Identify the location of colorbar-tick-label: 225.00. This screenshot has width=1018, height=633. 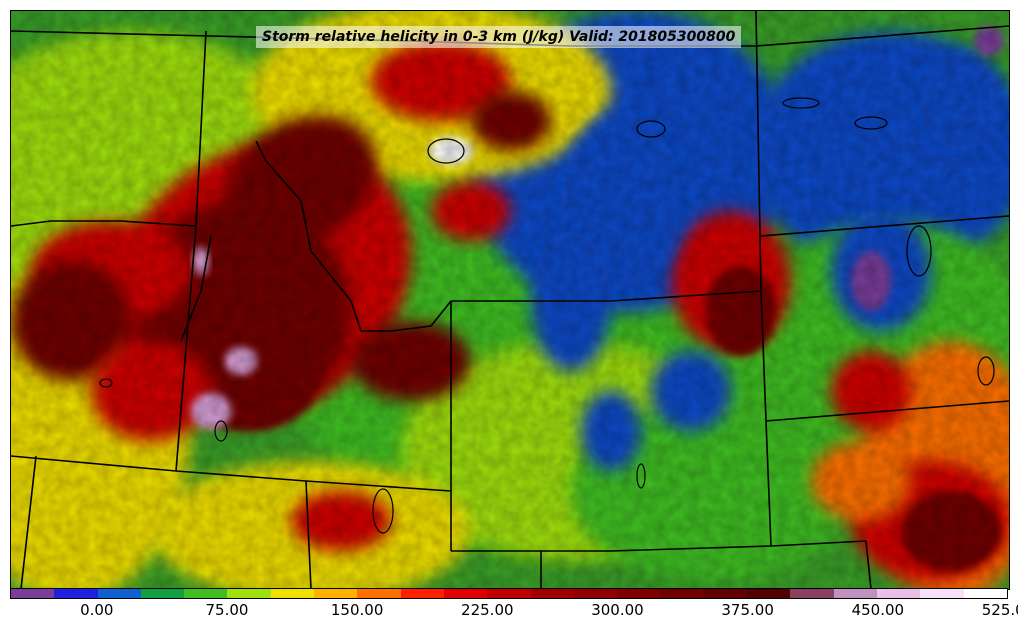
(487, 610).